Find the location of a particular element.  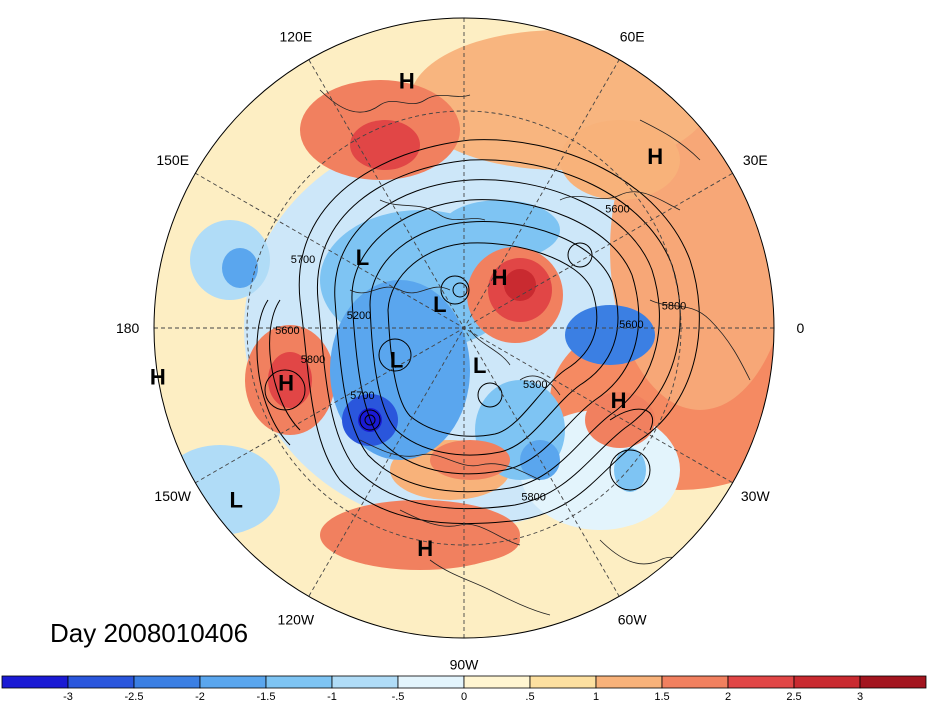

day-title: Day 2008010406 is located at coordinates (149, 633).